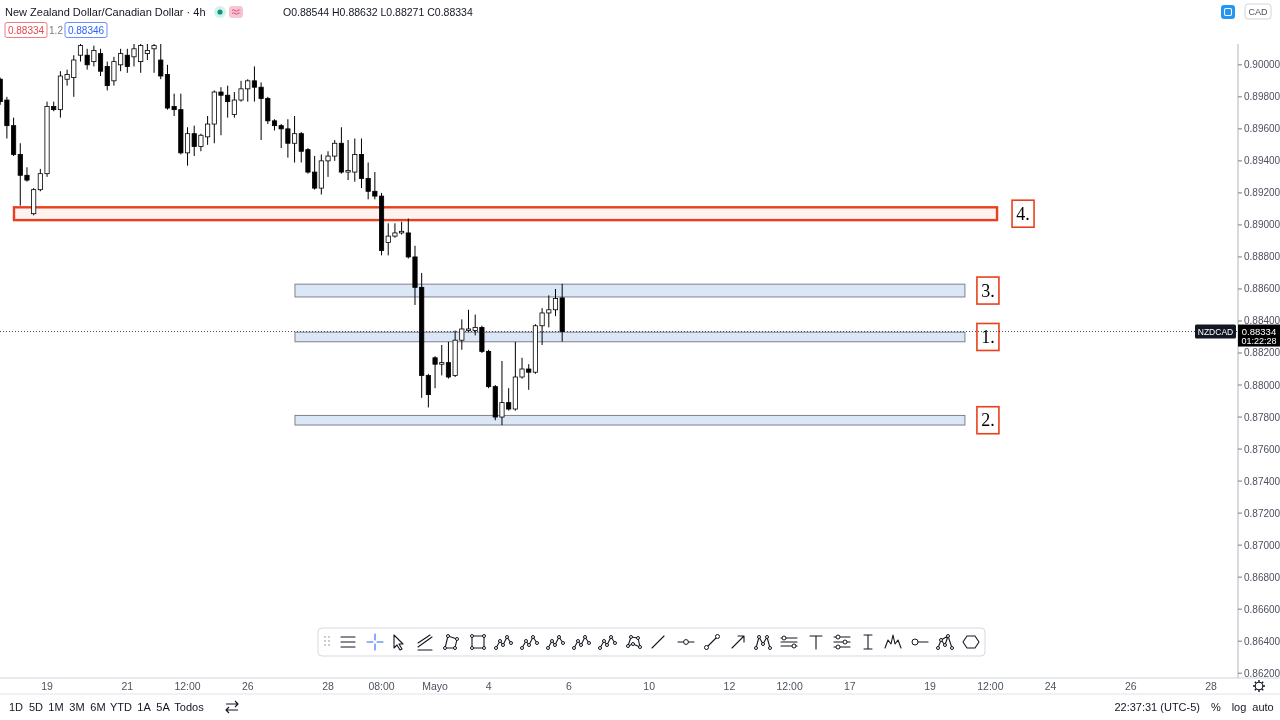 The height and width of the screenshot is (720, 1280). Describe the element at coordinates (1262, 673) in the screenshot. I see `y-tick-label: 0.86200` at that location.